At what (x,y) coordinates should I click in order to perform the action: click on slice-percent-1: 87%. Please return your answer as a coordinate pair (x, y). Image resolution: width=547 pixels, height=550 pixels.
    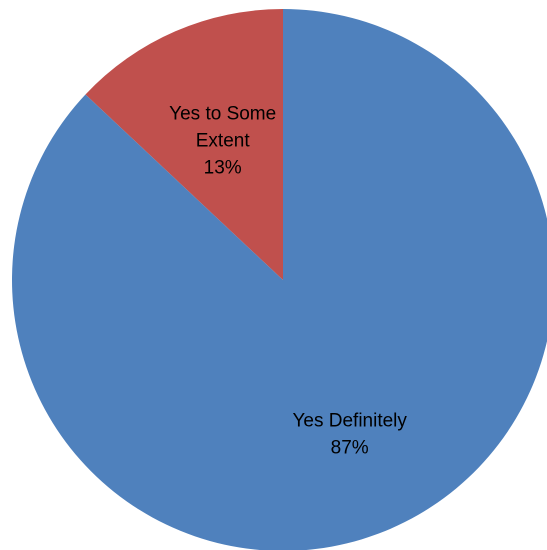
    Looking at the image, I should click on (350, 448).